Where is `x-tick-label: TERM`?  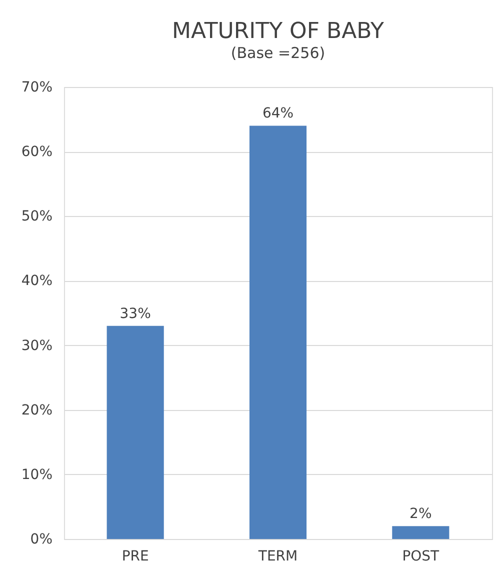
x-tick-label: TERM is located at coordinates (277, 556).